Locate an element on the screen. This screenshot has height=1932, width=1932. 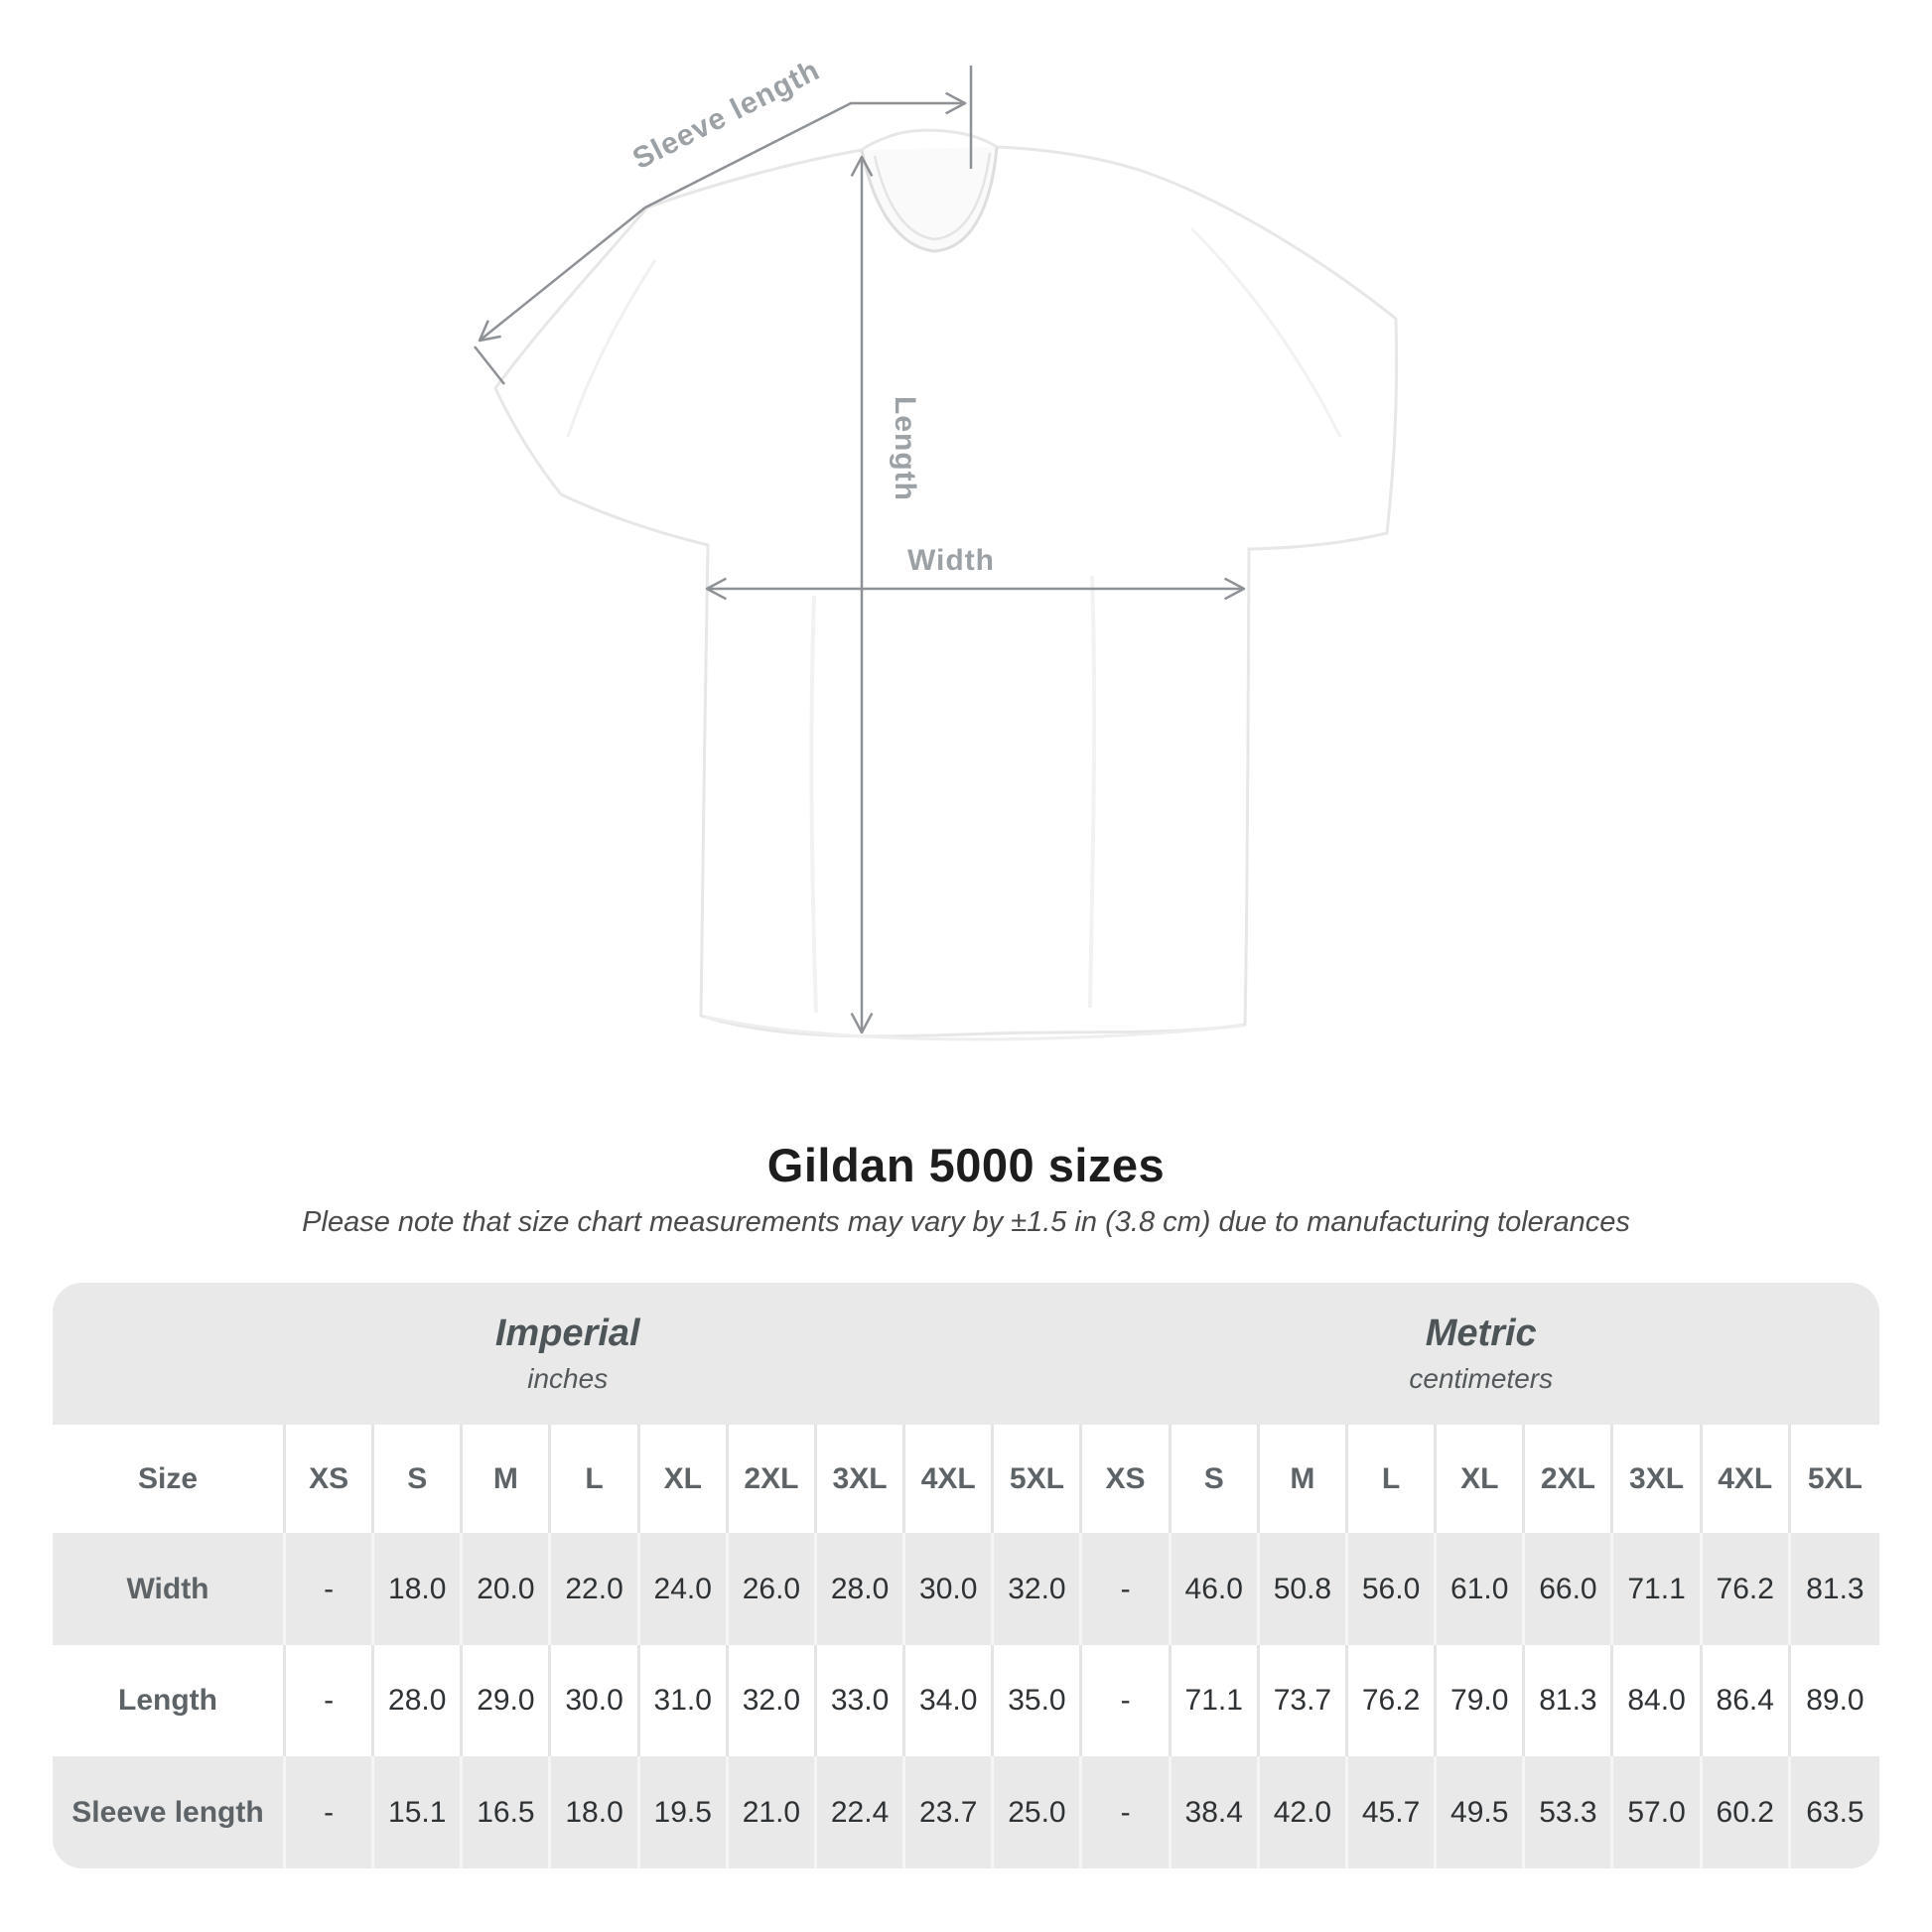
width-metric-value: 46.0 is located at coordinates (1215, 1589).